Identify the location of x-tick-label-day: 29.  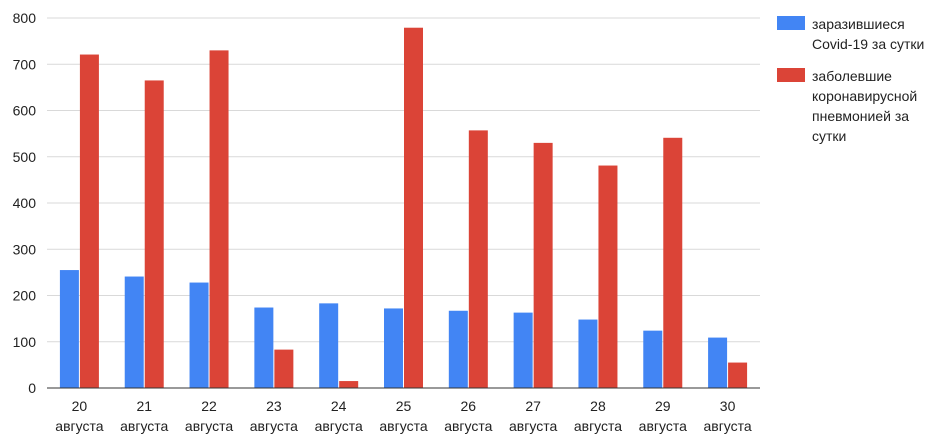
(663, 406).